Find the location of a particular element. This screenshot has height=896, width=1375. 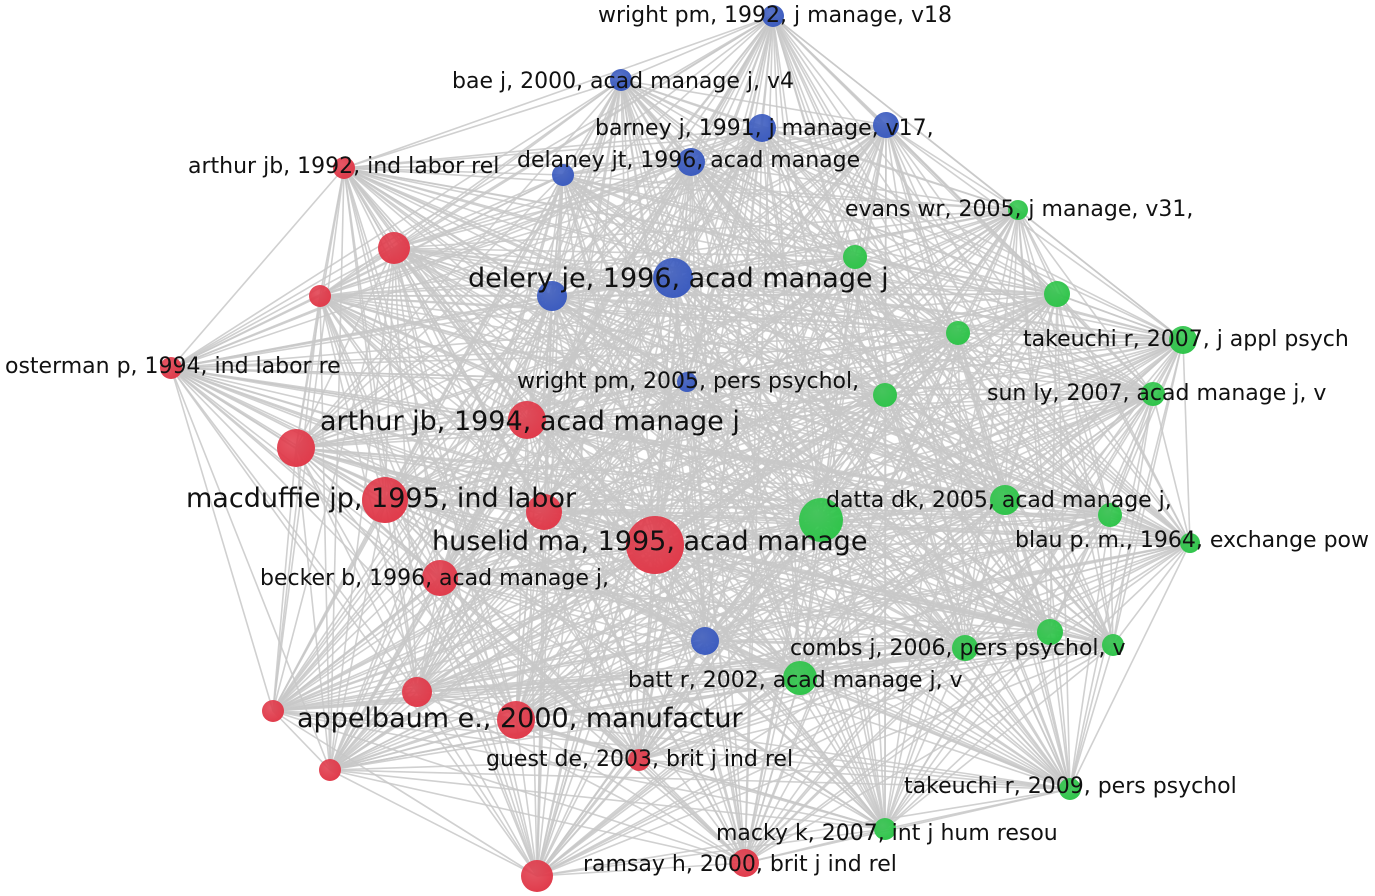

node-bae2000 is located at coordinates (621, 80).